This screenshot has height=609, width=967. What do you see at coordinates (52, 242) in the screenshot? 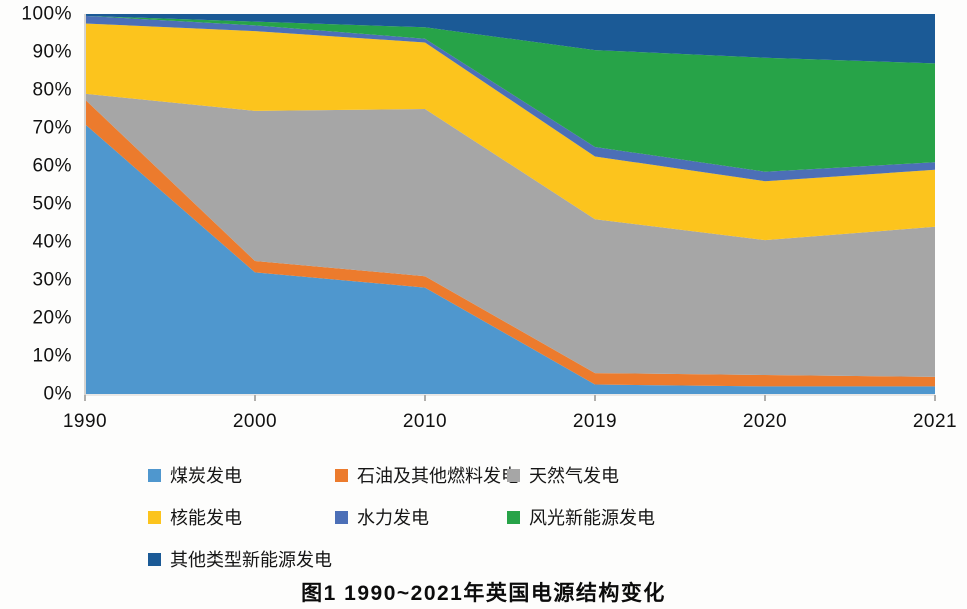
I see `y-tick-label-40pct: 40%` at bounding box center [52, 242].